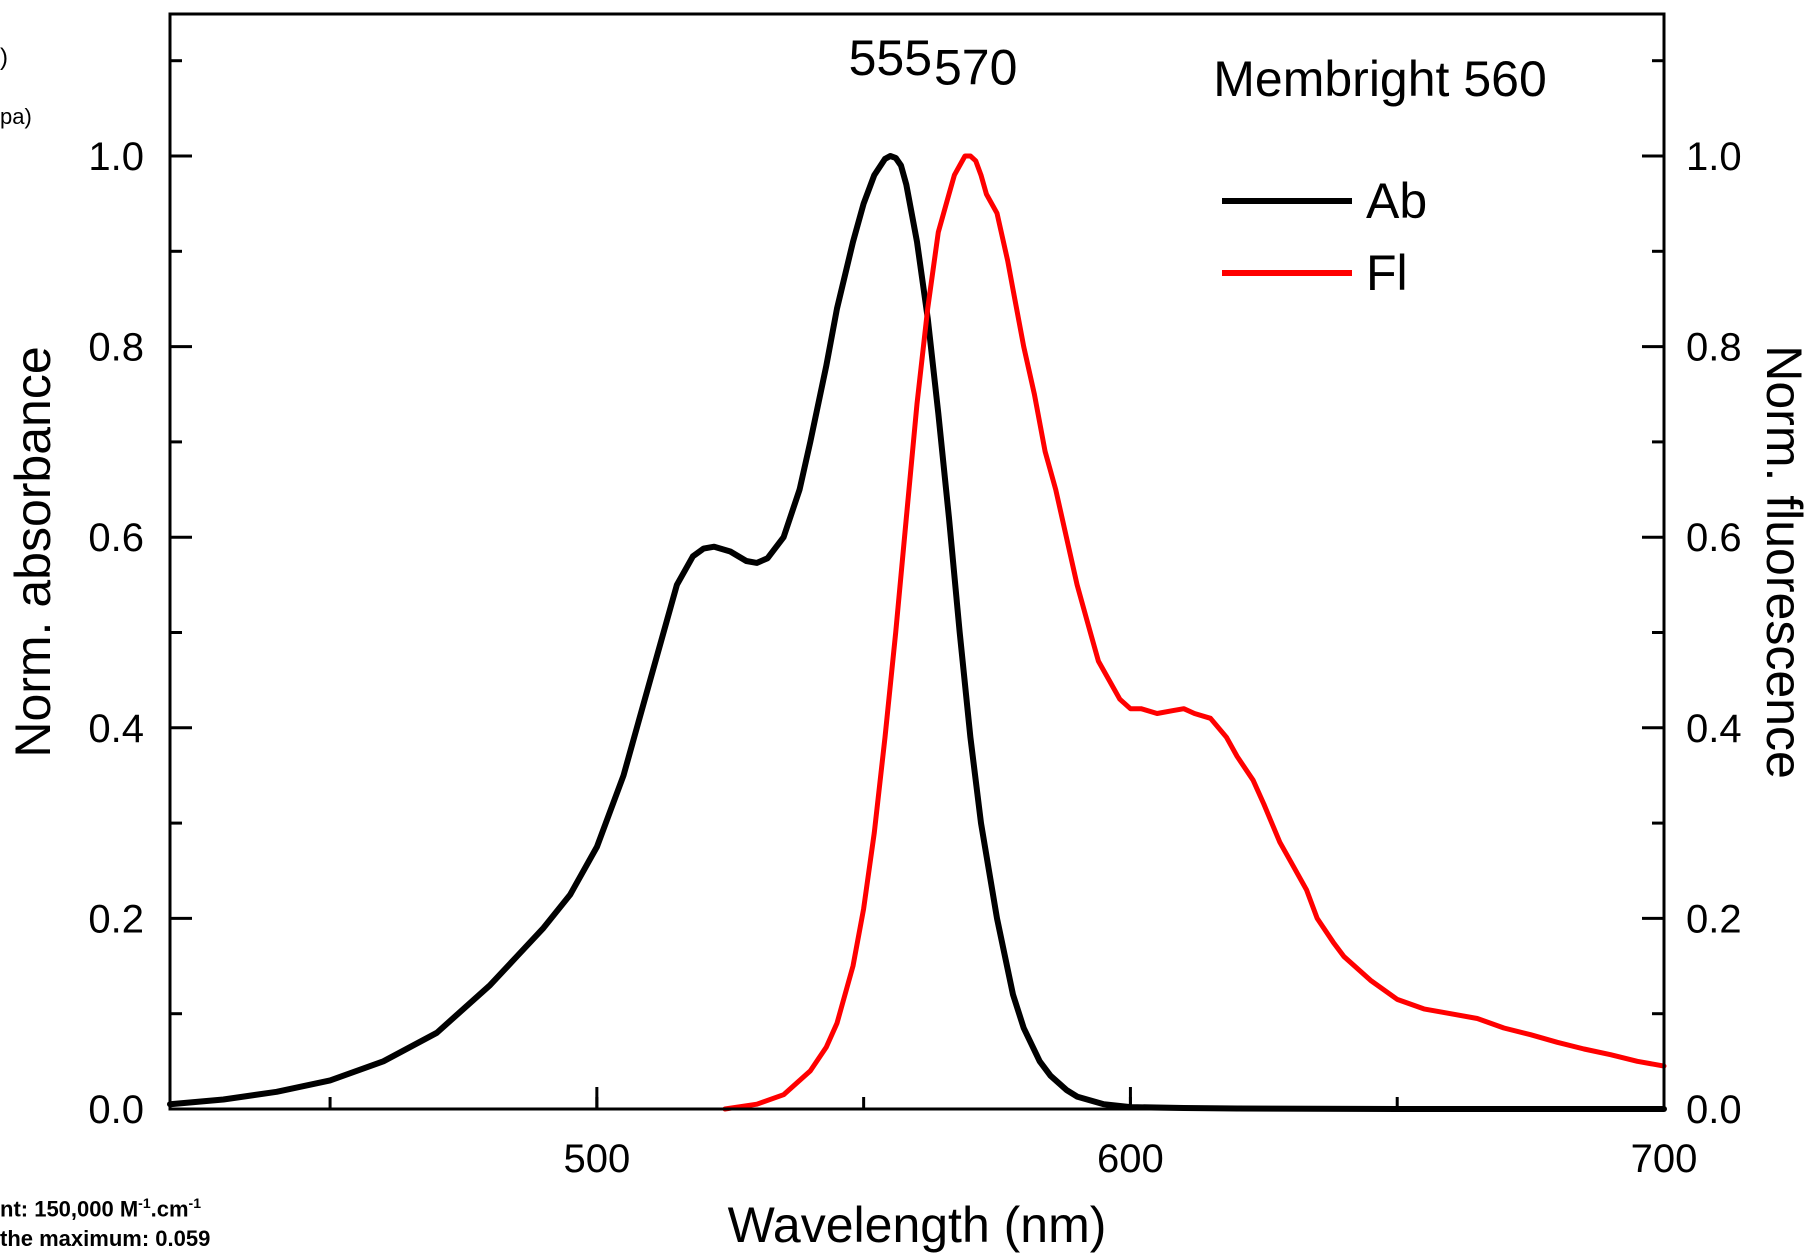  I want to click on cropped-text-bottom-1: nt: 150,000 M-1.cm-1, so click(100, 1208).